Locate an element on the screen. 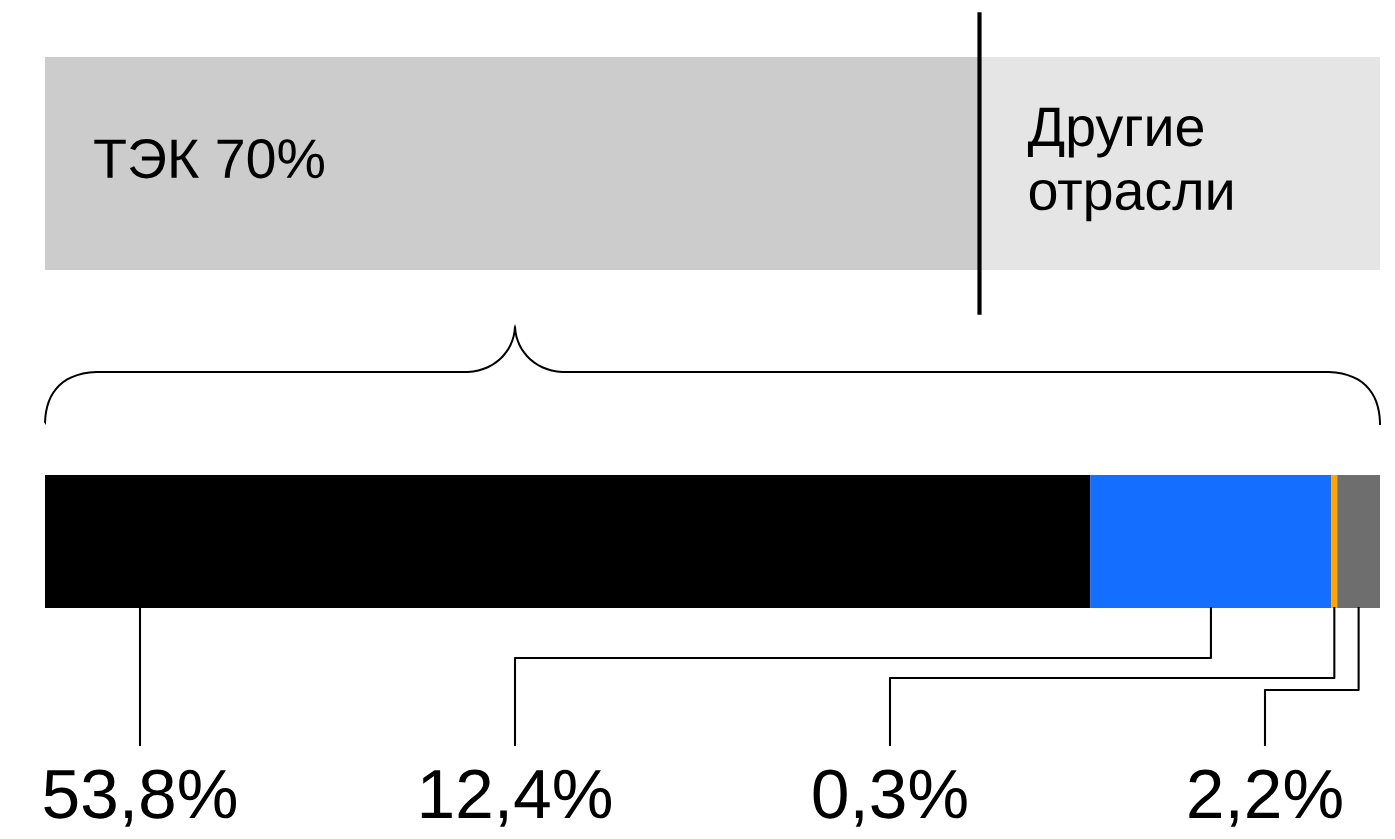 This screenshot has width=1395, height=839. data-label: ТЭК 70% is located at coordinates (209, 159).